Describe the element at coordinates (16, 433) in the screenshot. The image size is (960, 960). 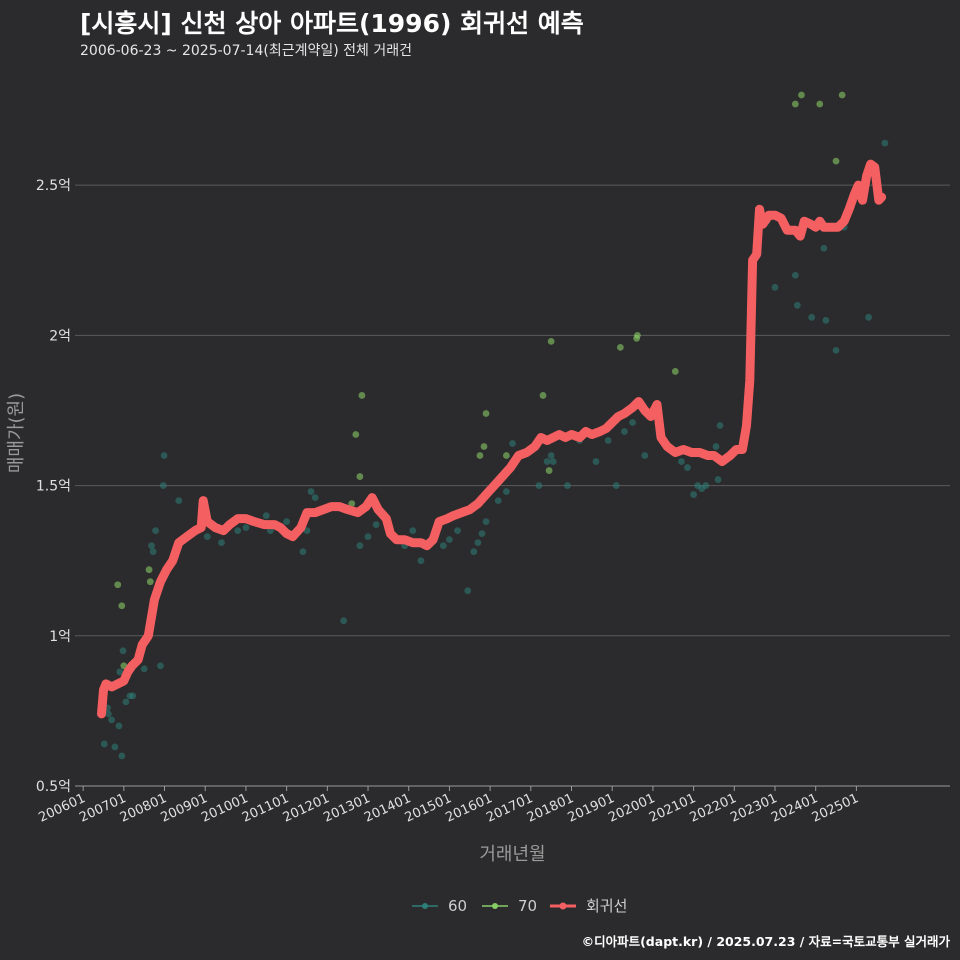
I see `y-axis-title: 매매가(원)` at that location.